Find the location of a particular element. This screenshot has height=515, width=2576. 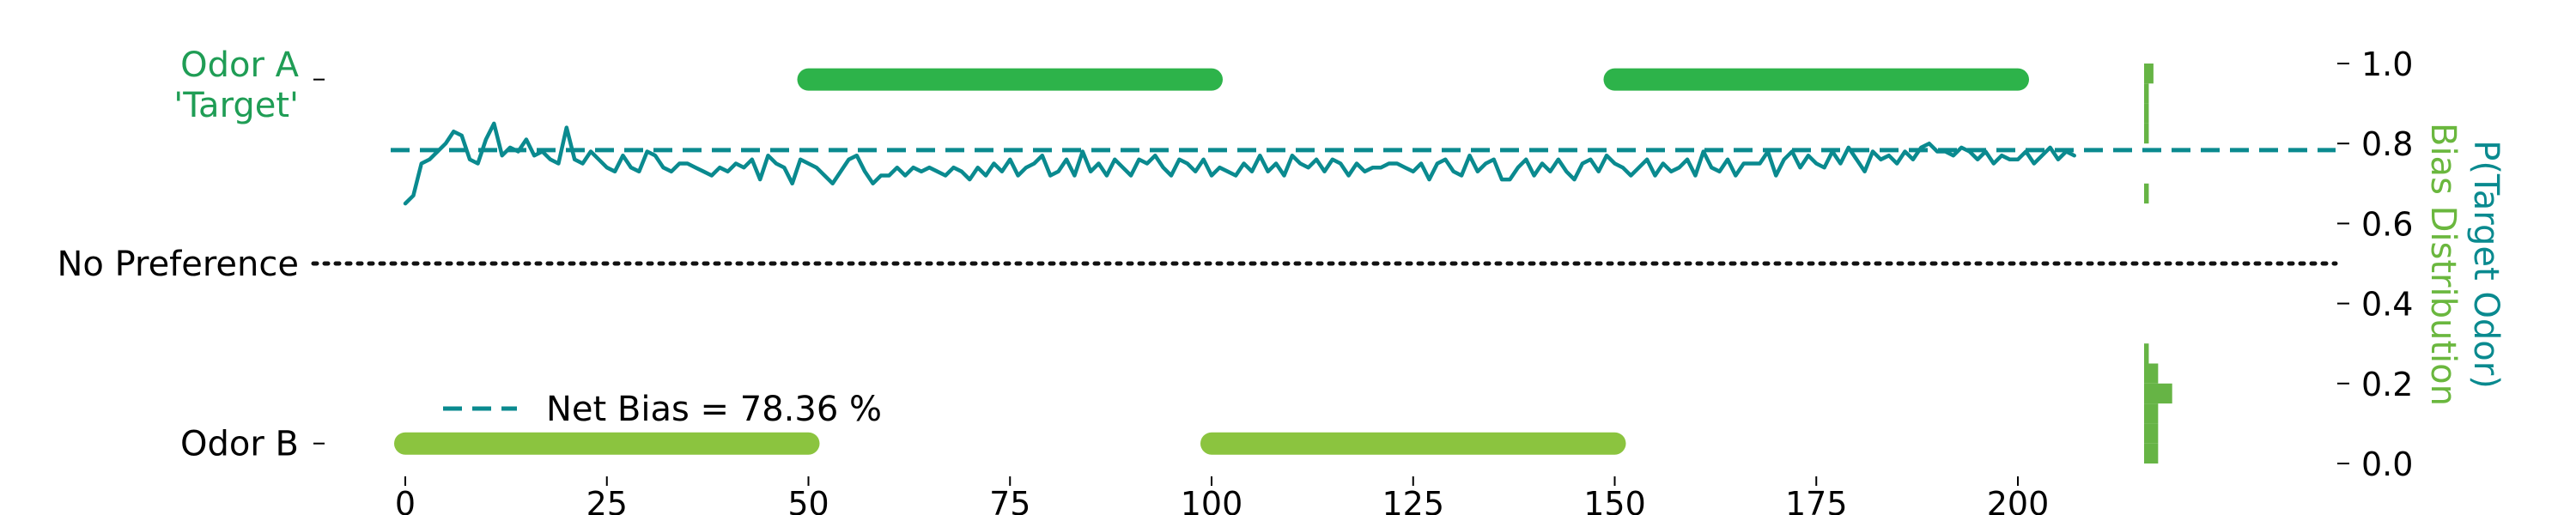

x-tick-label-6: 150 is located at coordinates (1614, 500).